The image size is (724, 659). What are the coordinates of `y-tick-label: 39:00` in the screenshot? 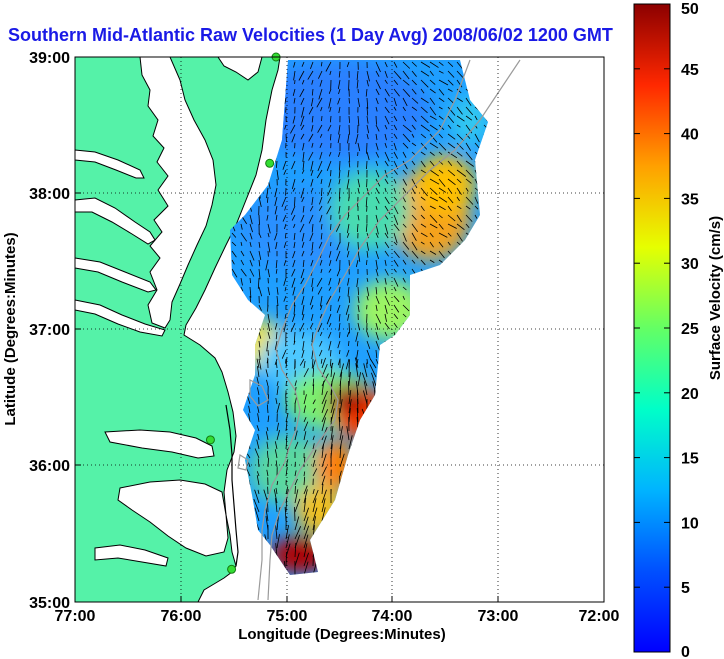 It's located at (49, 58).